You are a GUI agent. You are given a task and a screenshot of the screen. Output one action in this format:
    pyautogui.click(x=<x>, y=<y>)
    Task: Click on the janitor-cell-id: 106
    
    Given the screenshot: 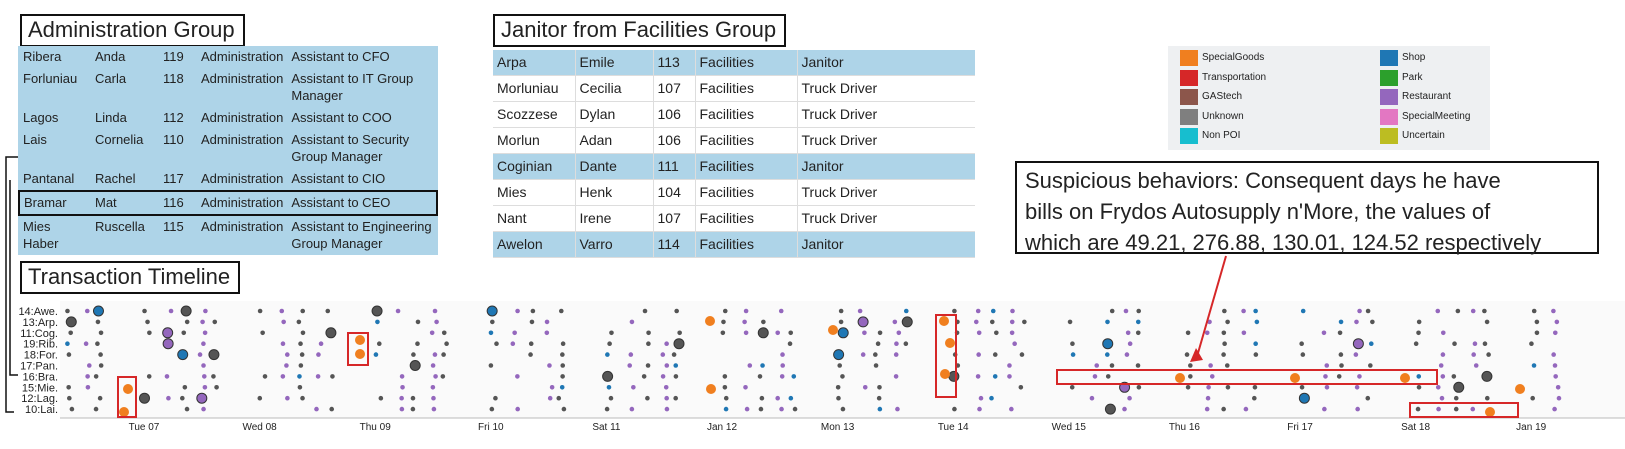 What is the action you would take?
    pyautogui.click(x=674, y=114)
    